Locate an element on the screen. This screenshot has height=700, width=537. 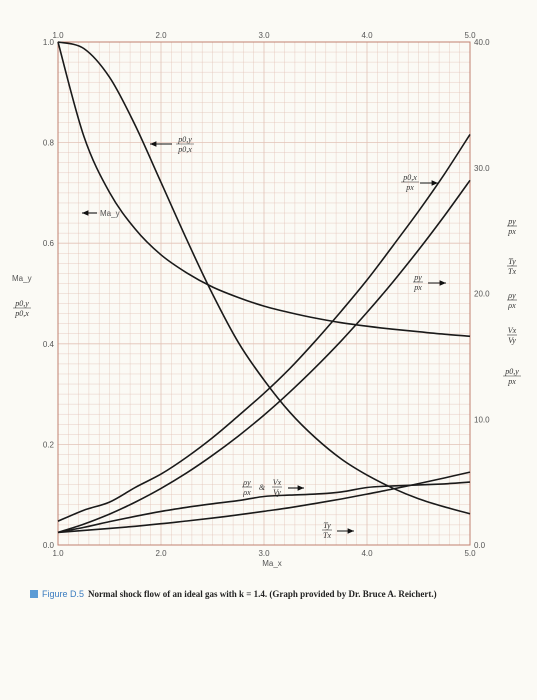
left-axis-label-p0-ratio-num: p0,y is located at coordinates (21, 303).